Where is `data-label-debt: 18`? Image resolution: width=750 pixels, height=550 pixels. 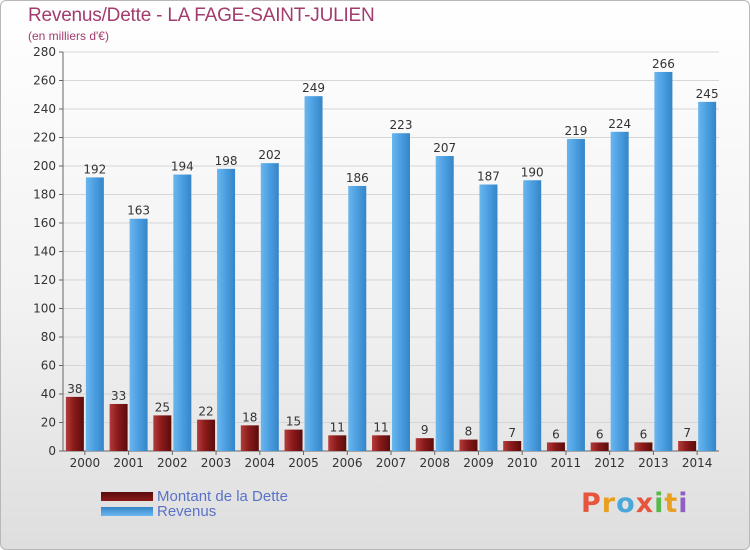 data-label-debt: 18 is located at coordinates (249, 417).